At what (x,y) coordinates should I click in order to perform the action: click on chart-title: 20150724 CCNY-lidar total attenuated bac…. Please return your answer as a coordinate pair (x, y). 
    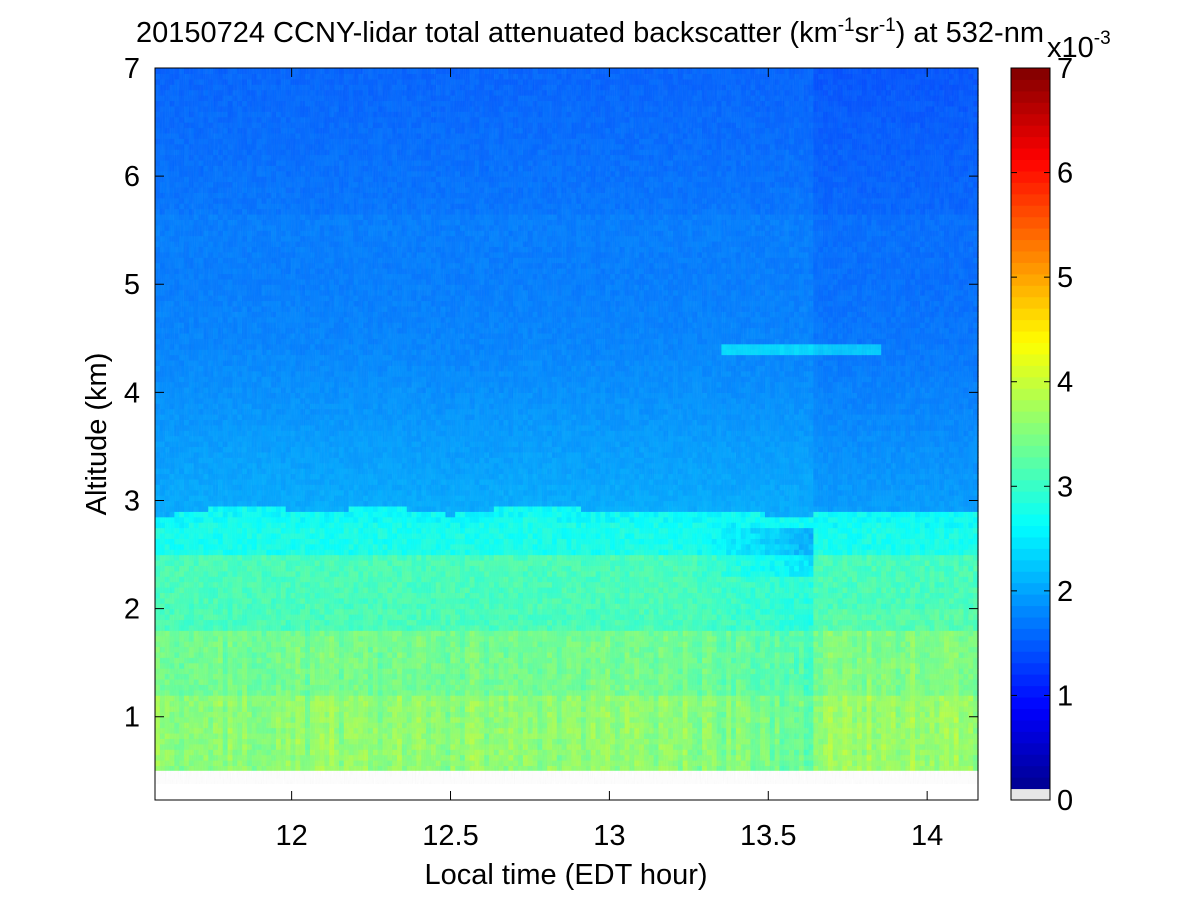
    Looking at the image, I should click on (590, 32).